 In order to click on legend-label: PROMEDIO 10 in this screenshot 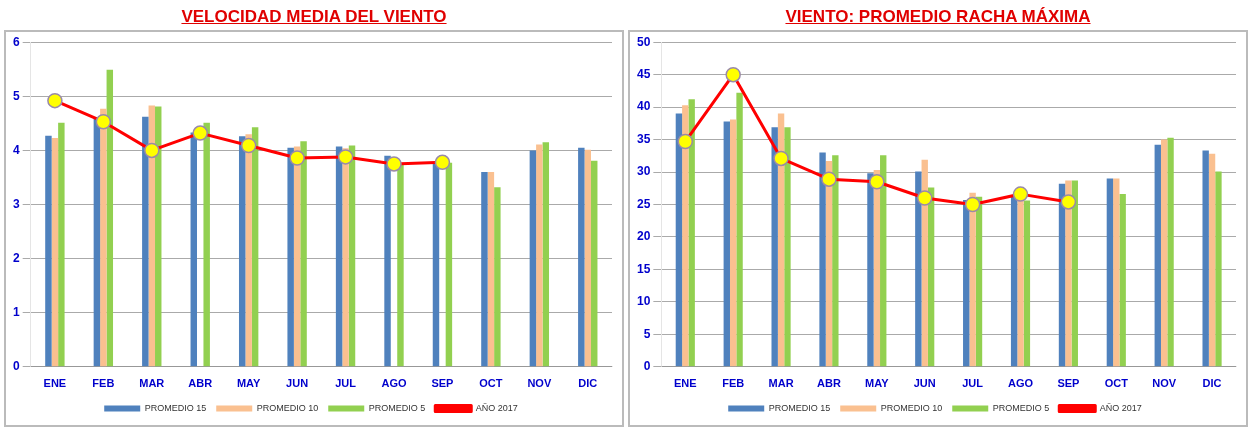, I will do `click(287, 407)`.